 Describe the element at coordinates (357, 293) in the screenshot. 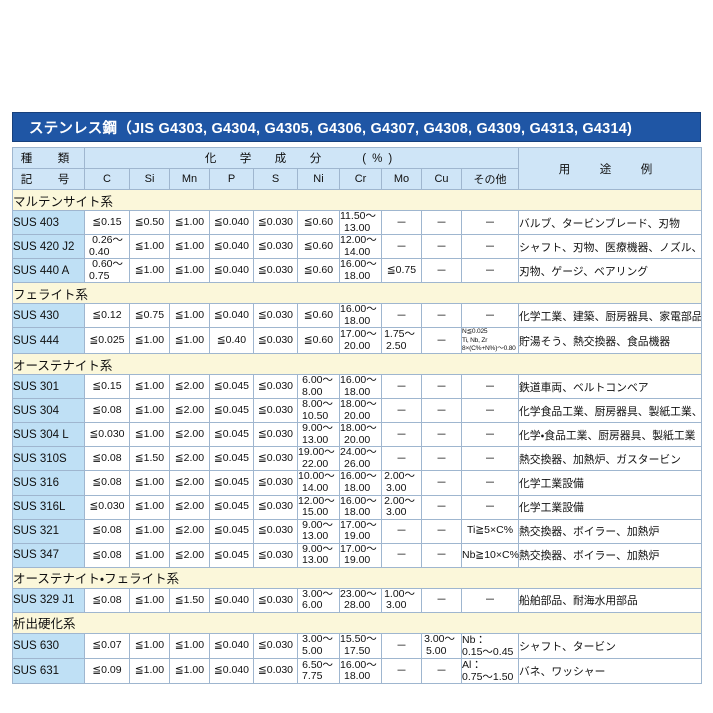

I see `section-header-row: フェライト系` at that location.